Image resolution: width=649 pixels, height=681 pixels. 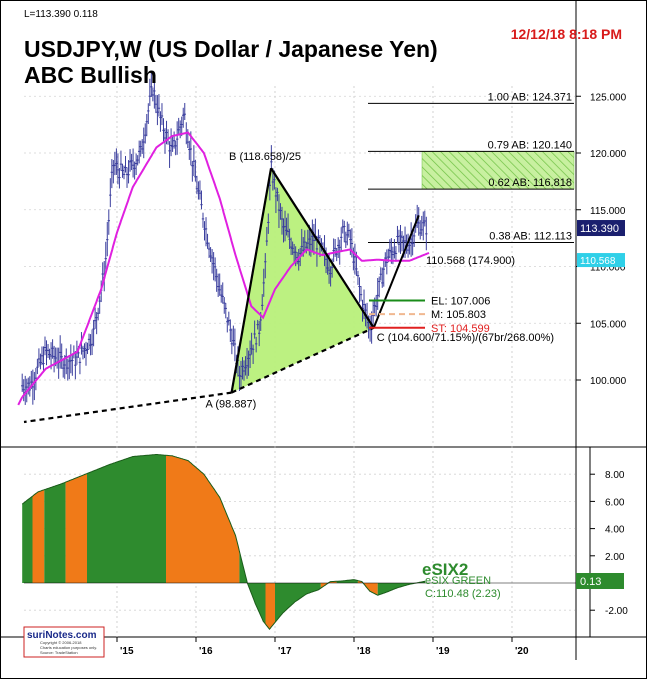 What do you see at coordinates (615, 557) in the screenshot?
I see `osc-tick-label: 2.00` at bounding box center [615, 557].